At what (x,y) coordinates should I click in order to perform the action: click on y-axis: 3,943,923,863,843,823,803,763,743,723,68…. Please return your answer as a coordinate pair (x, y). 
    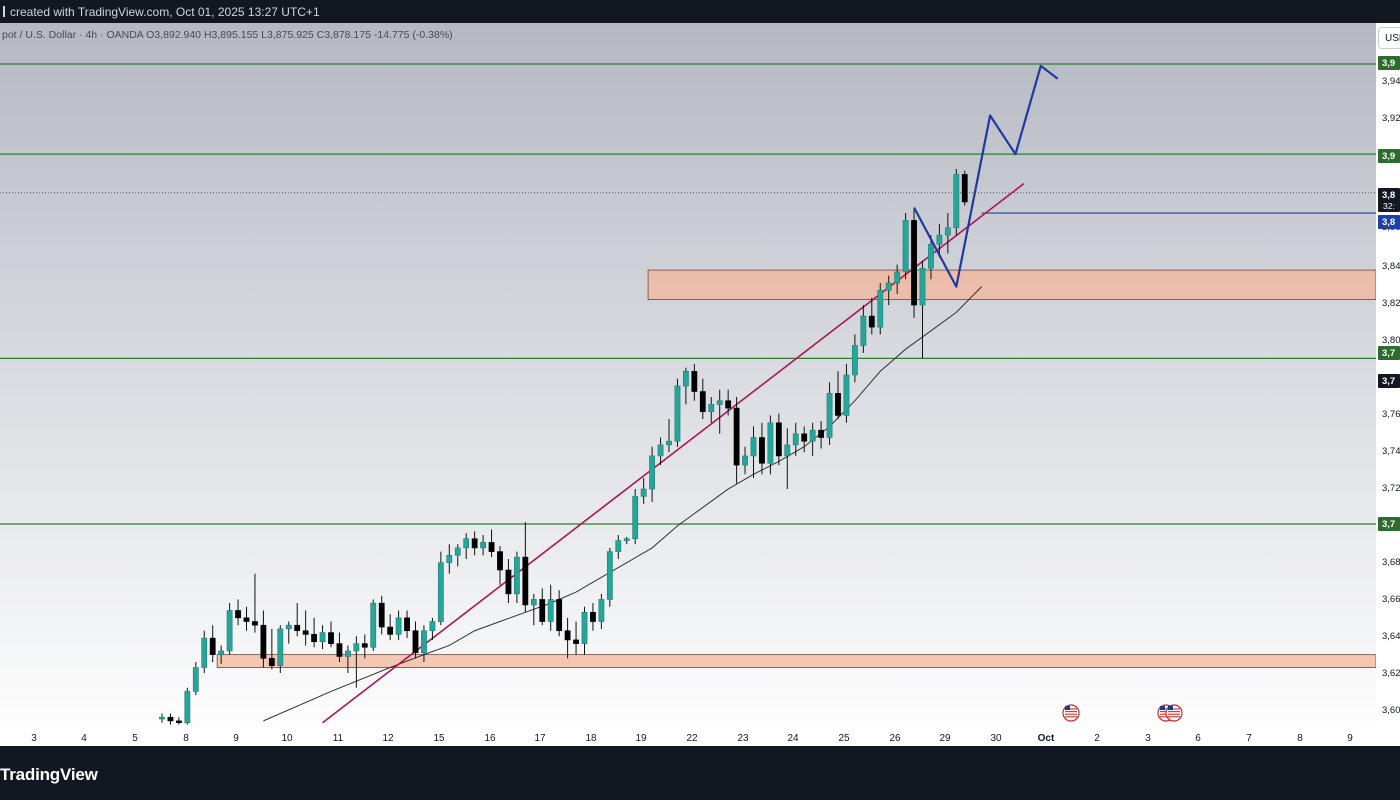
    Looking at the image, I should click on (1388, 375).